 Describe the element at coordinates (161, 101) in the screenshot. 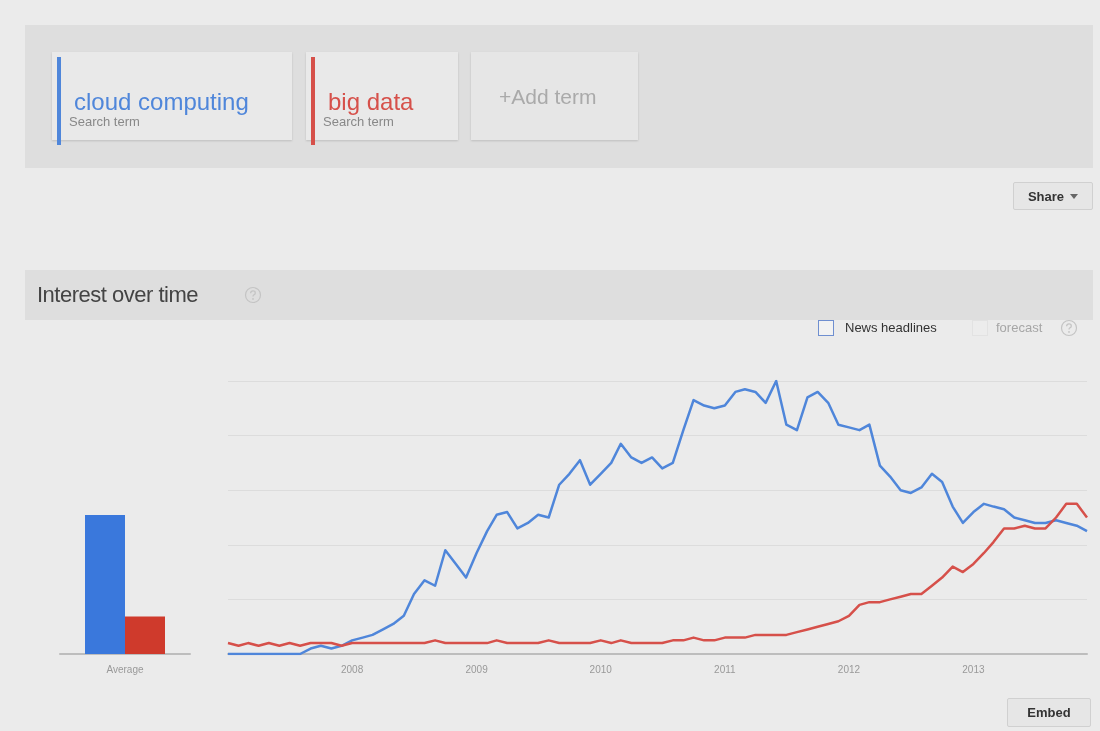

I see `text: cloud computing` at that location.